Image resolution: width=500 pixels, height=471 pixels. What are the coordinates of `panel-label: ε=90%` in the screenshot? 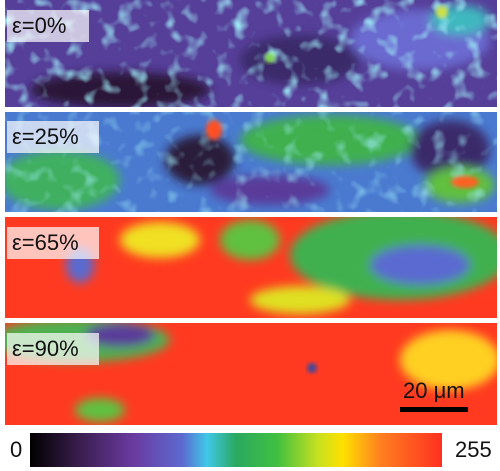 It's located at (45, 348).